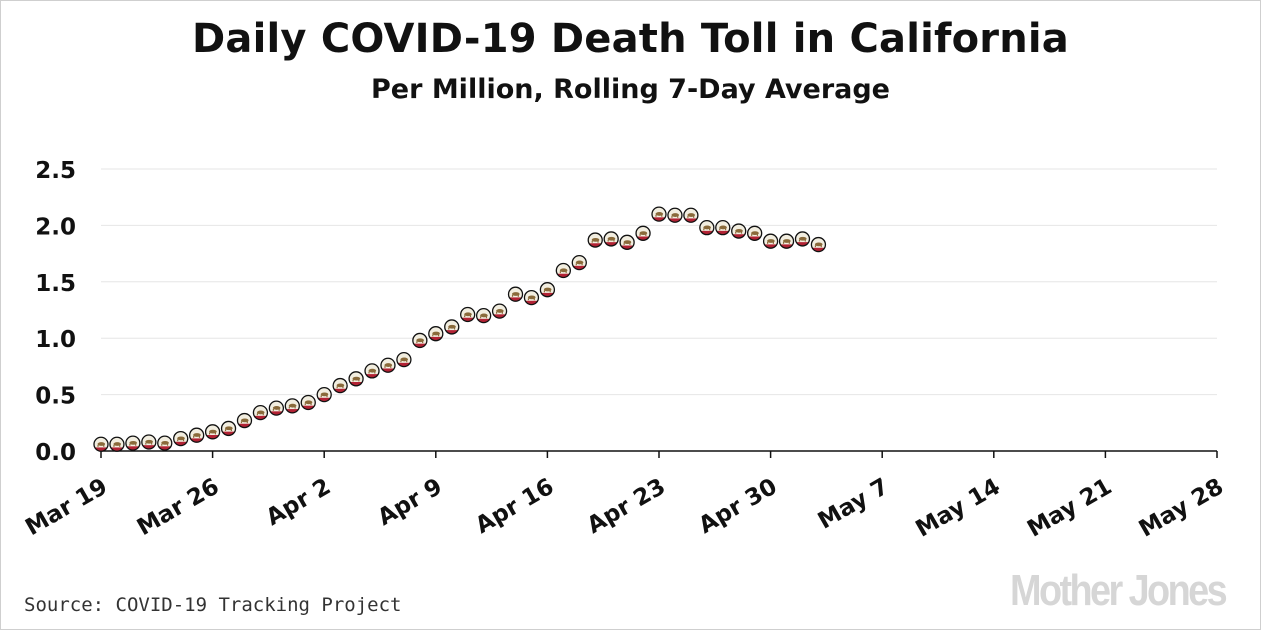  I want to click on x-tick-label: Apr 23, so click(626, 506).